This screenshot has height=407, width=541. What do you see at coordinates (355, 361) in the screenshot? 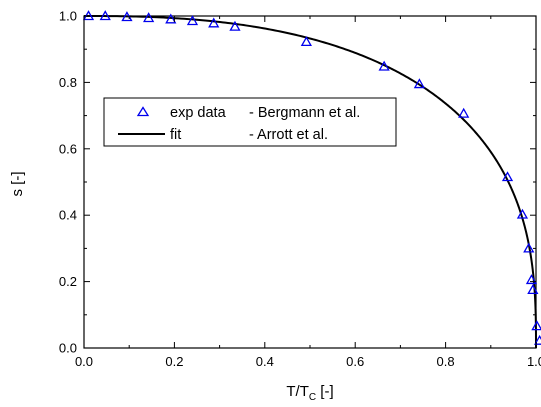
I see `x-tick-label: 0.6` at bounding box center [355, 361].